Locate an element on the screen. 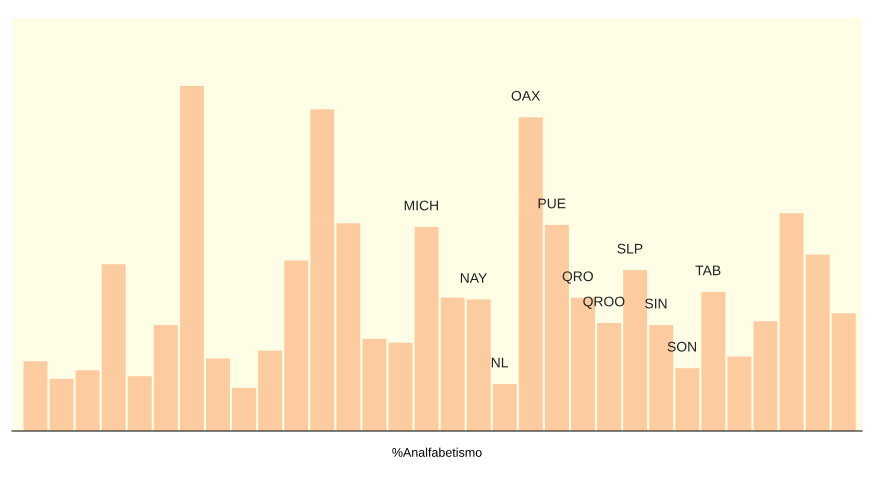 This screenshot has width=875, height=479. x-tick-label: NAY is located at coordinates (473, 278).